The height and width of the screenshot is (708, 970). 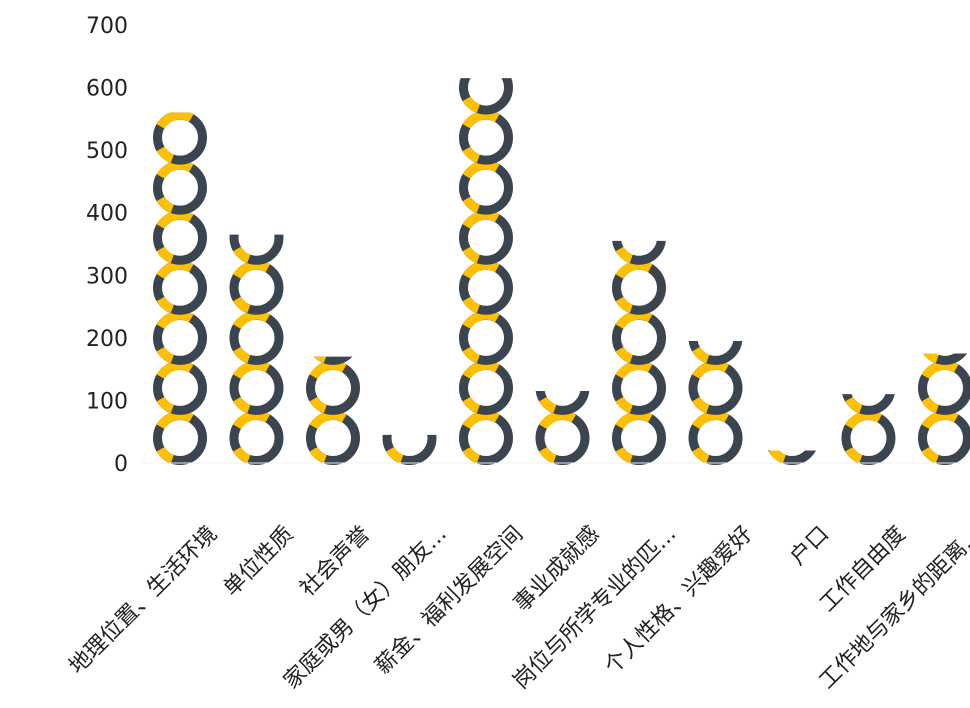 I want to click on y-tick-label-6: 600, so click(x=107, y=89).